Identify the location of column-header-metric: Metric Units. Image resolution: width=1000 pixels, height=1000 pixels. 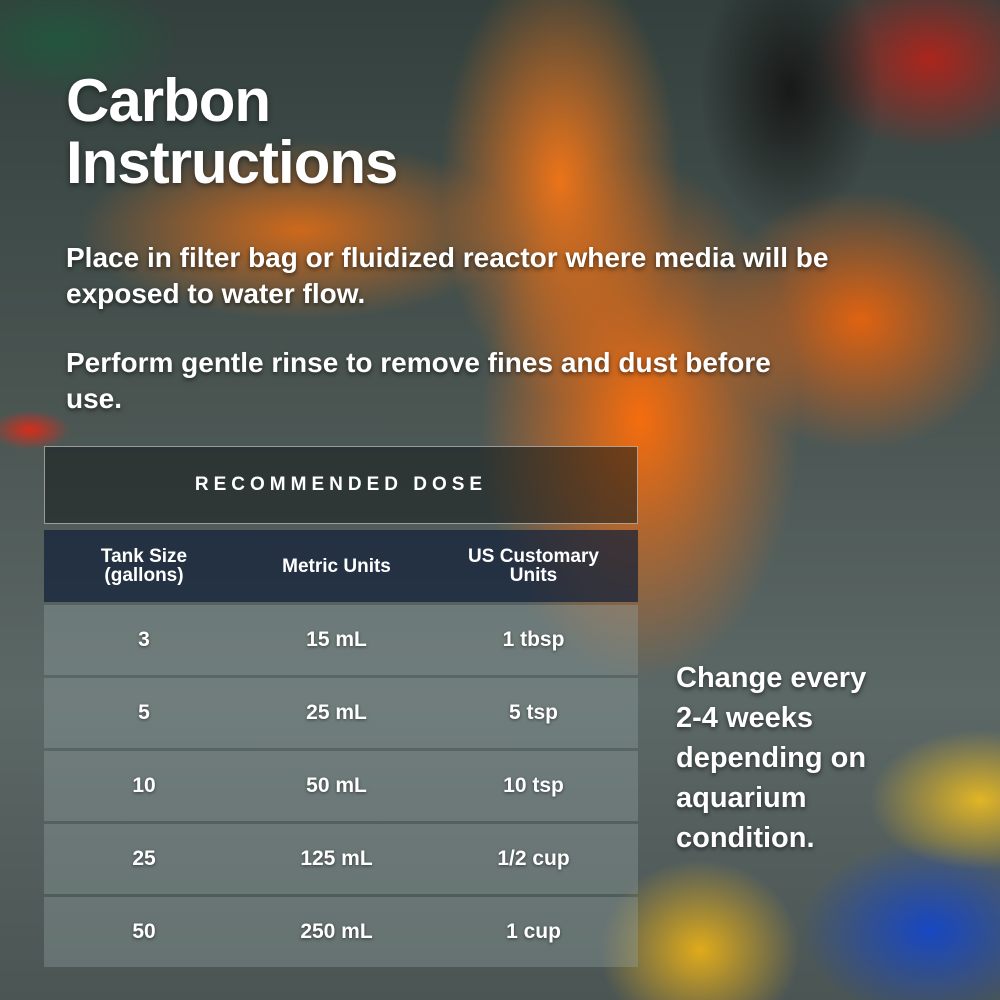
(336, 566).